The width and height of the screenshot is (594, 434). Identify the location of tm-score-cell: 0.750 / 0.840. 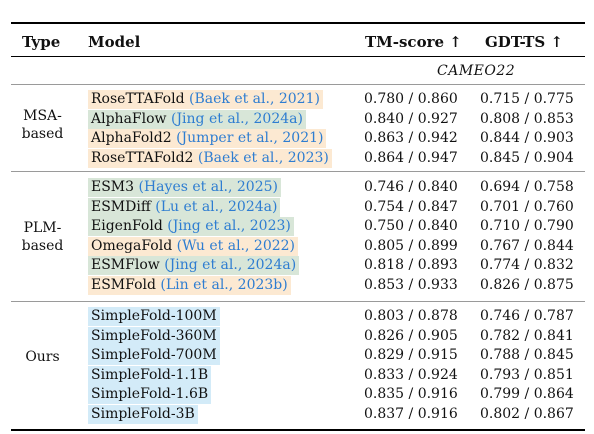
(411, 226).